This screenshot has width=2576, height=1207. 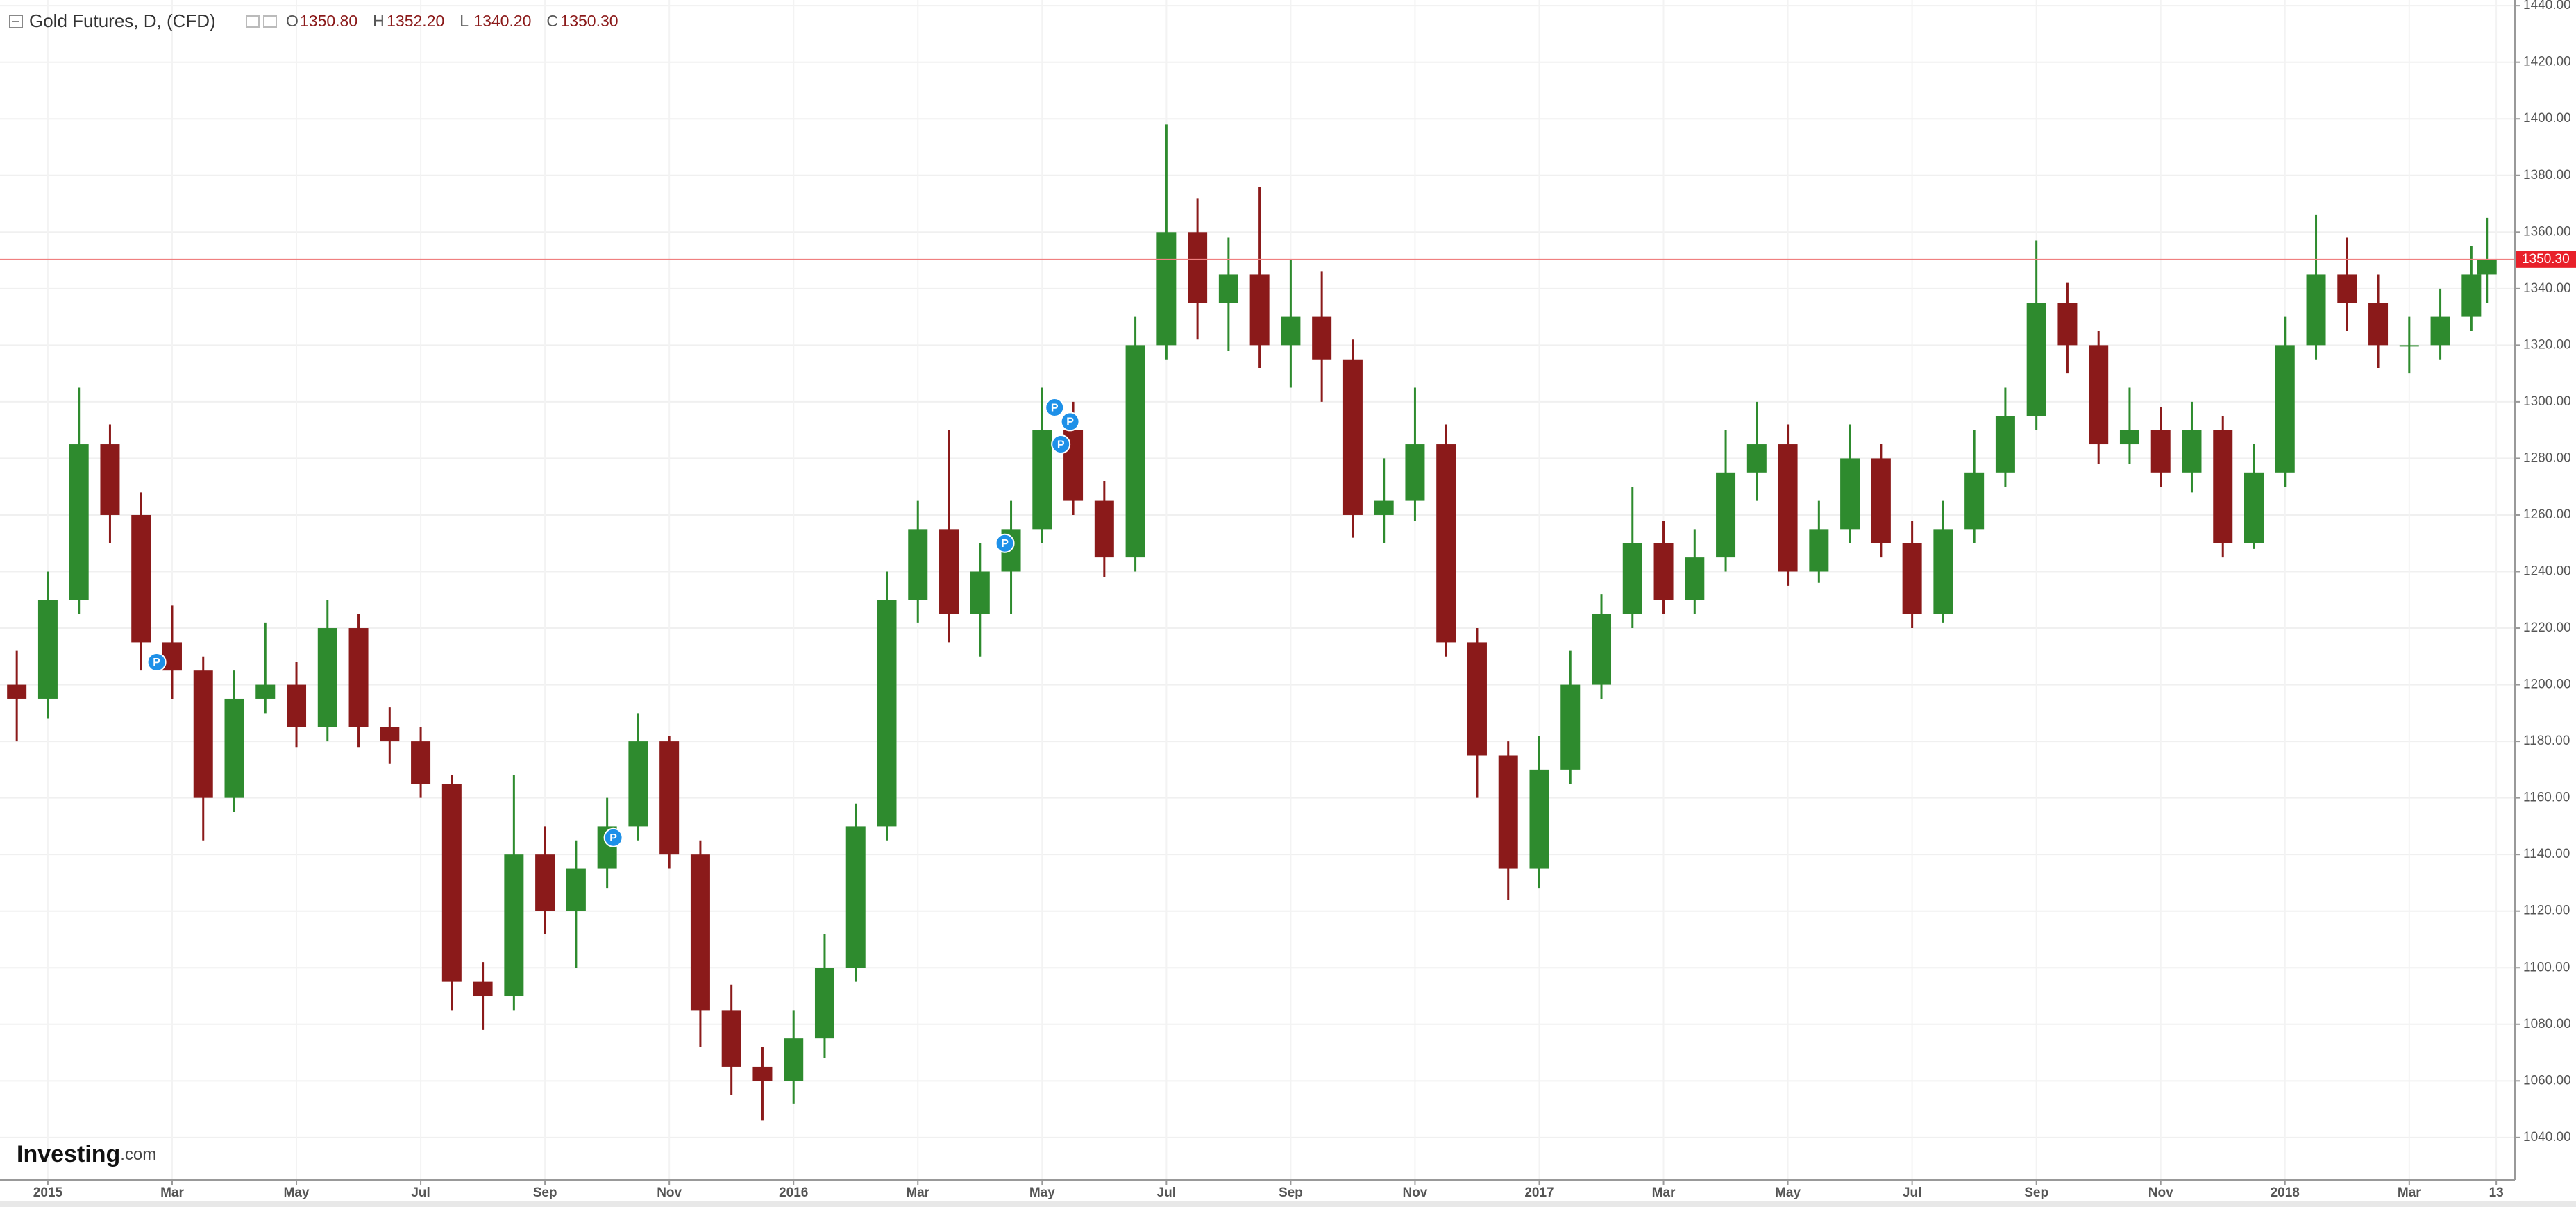 I want to click on y-tick-label: 1300.00, so click(x=2547, y=401).